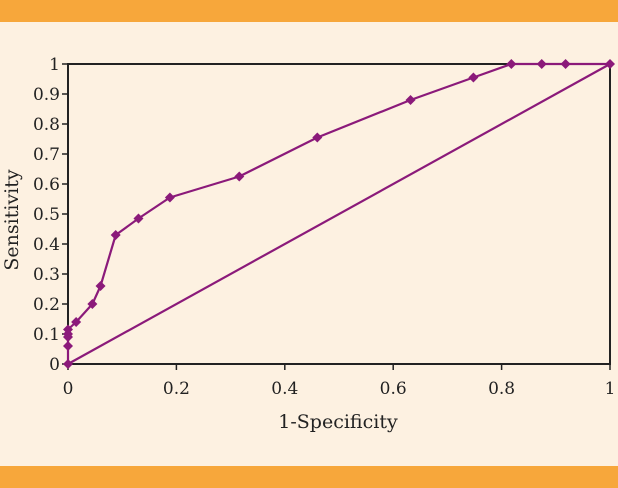  I want to click on y-tick-label: 1, so click(54, 65).